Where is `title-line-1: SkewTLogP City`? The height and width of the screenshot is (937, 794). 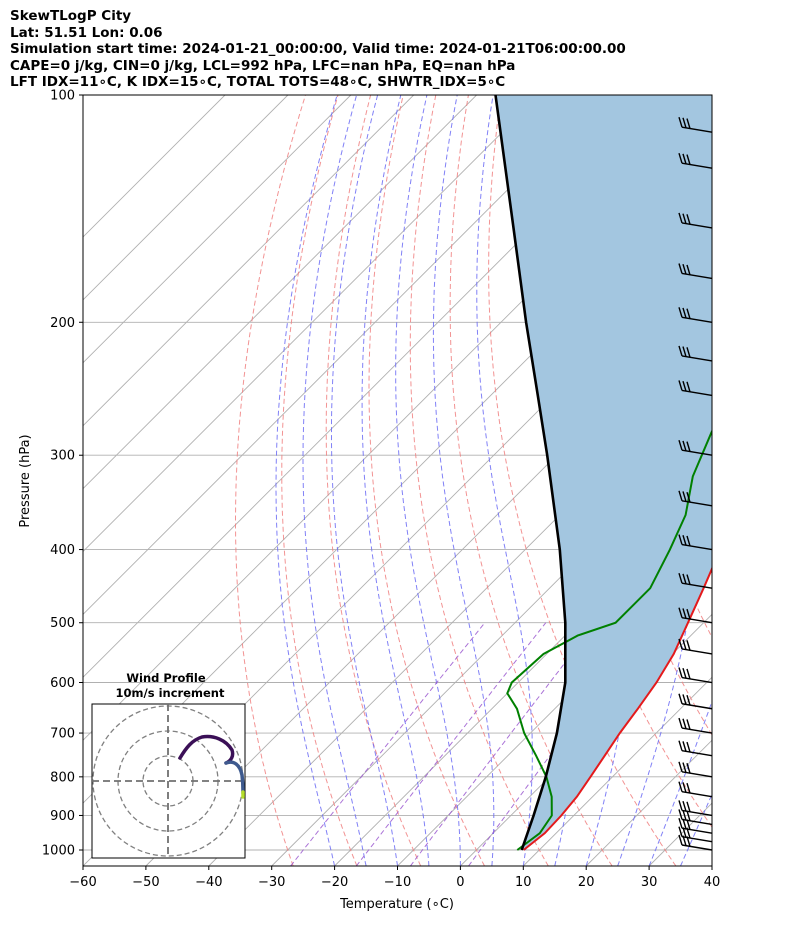
title-line-1: SkewTLogP City is located at coordinates (71, 16).